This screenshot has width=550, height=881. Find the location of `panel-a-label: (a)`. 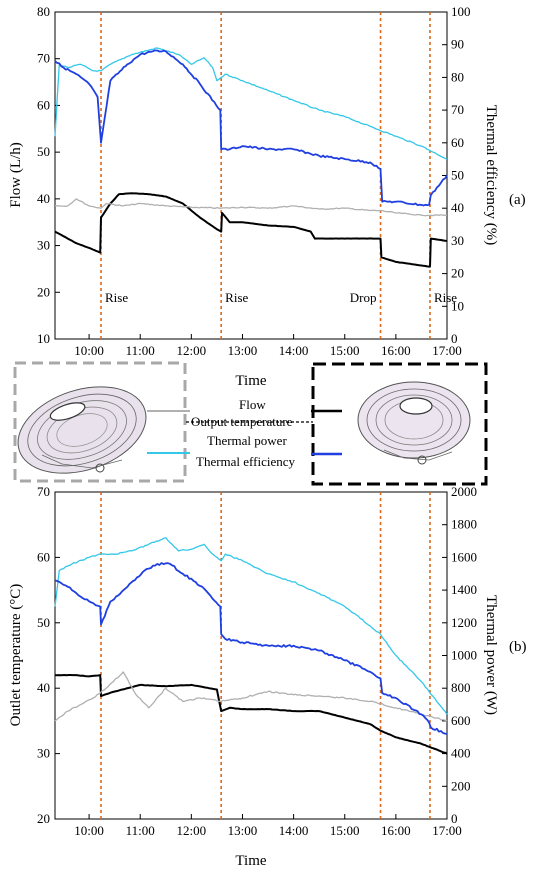

panel-a-label: (a) is located at coordinates (517, 200).